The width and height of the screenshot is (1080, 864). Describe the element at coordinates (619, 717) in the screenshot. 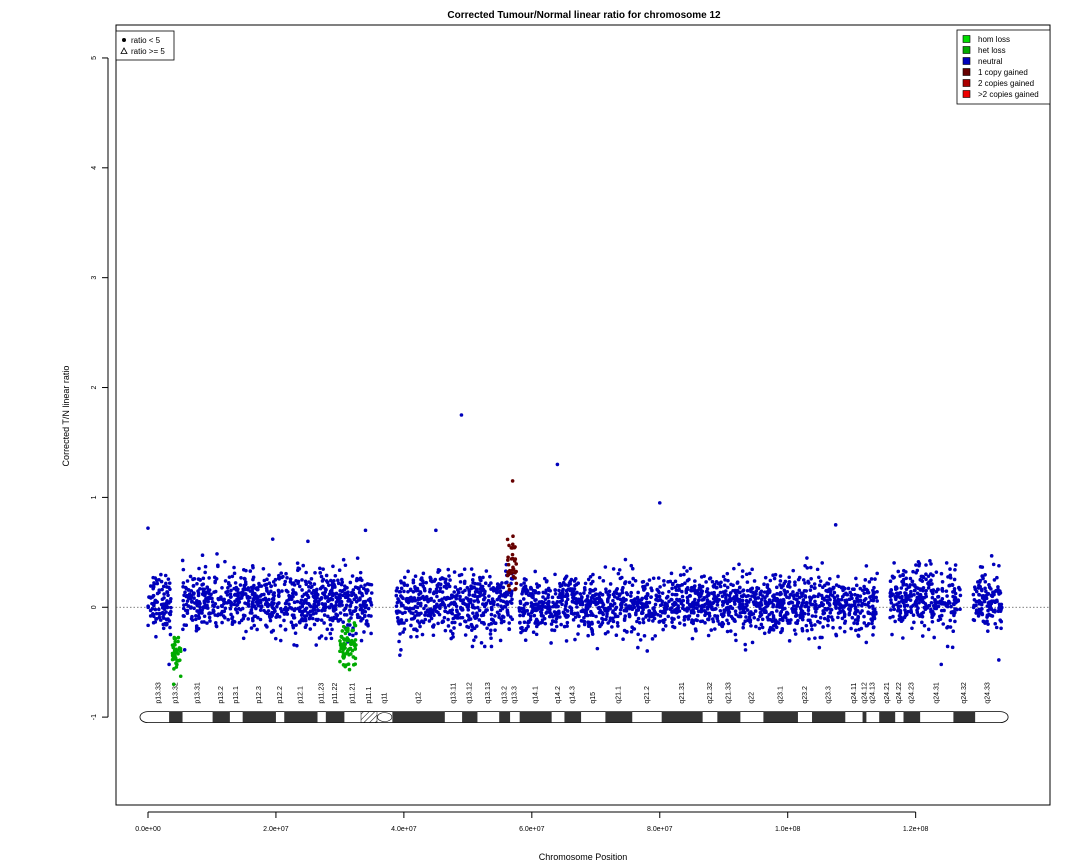

I see `ideogram-band` at that location.